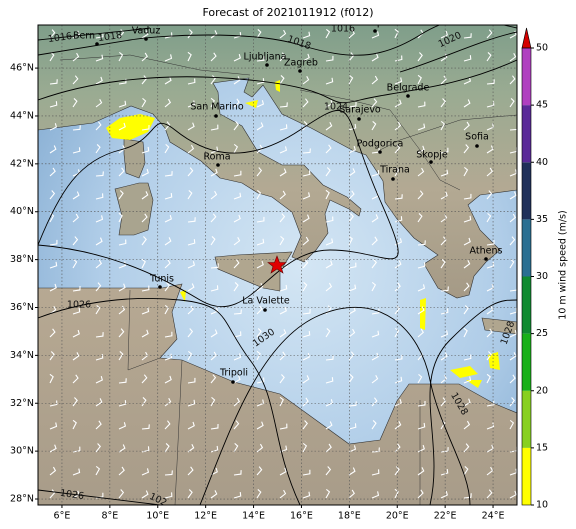 Image resolution: width=576 pixels, height=529 pixels. What do you see at coordinates (287, 12) in the screenshot?
I see `chart-title: Forecast of 2021011912 (f012)` at bounding box center [287, 12].